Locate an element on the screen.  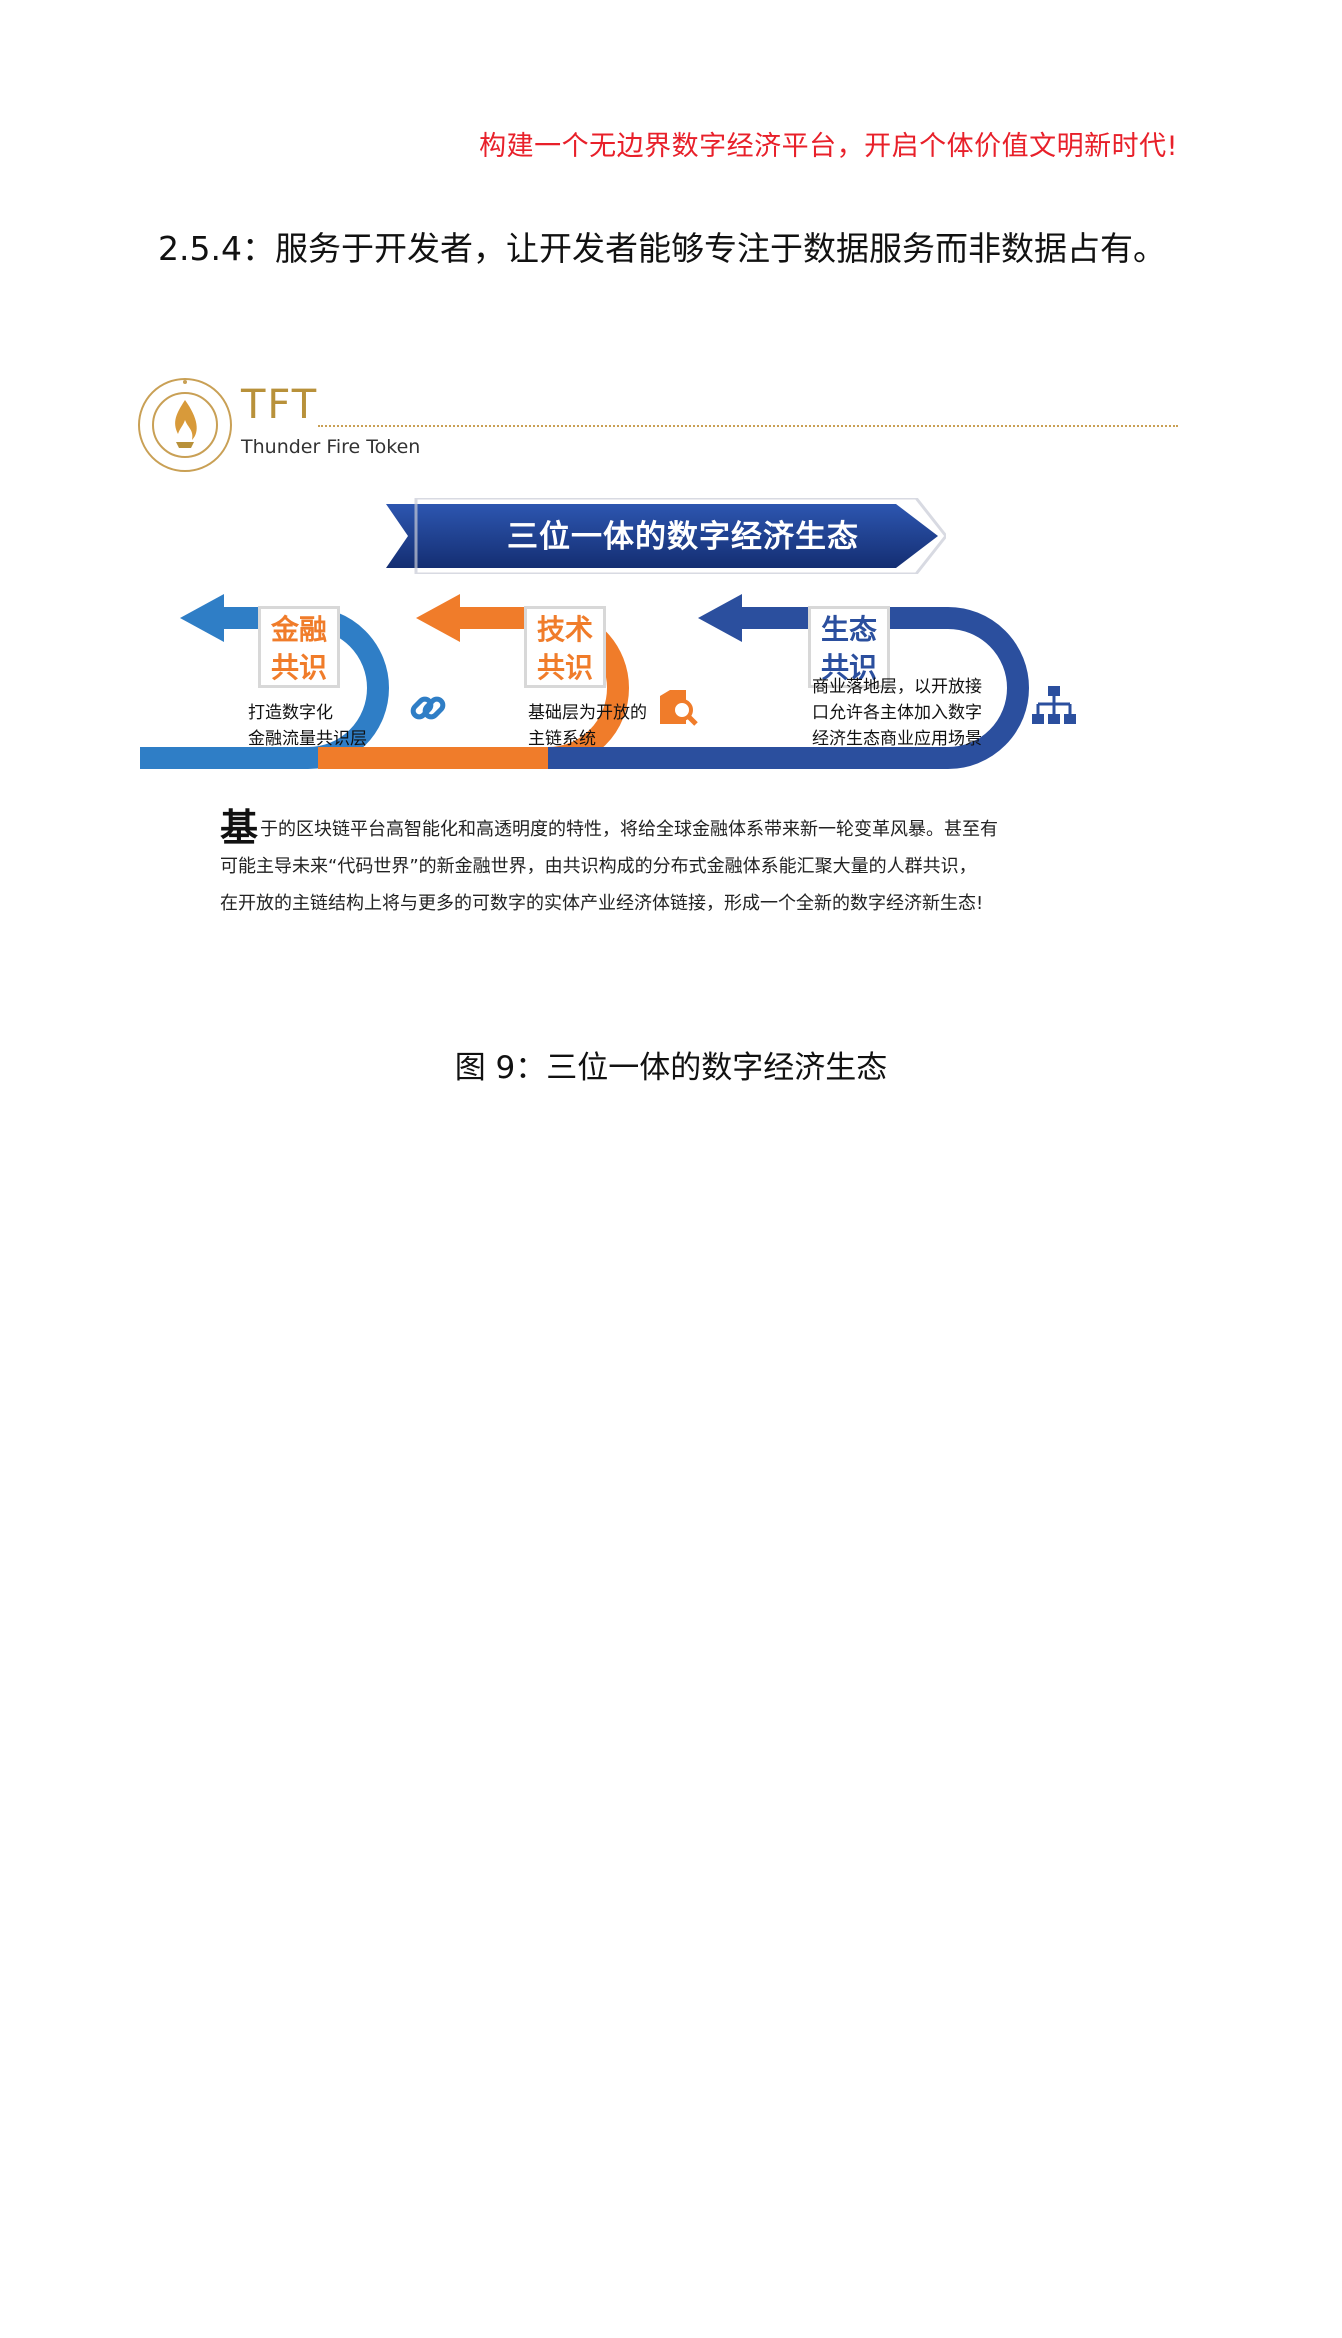
finance-title-line1: 金融 is located at coordinates (298, 629).